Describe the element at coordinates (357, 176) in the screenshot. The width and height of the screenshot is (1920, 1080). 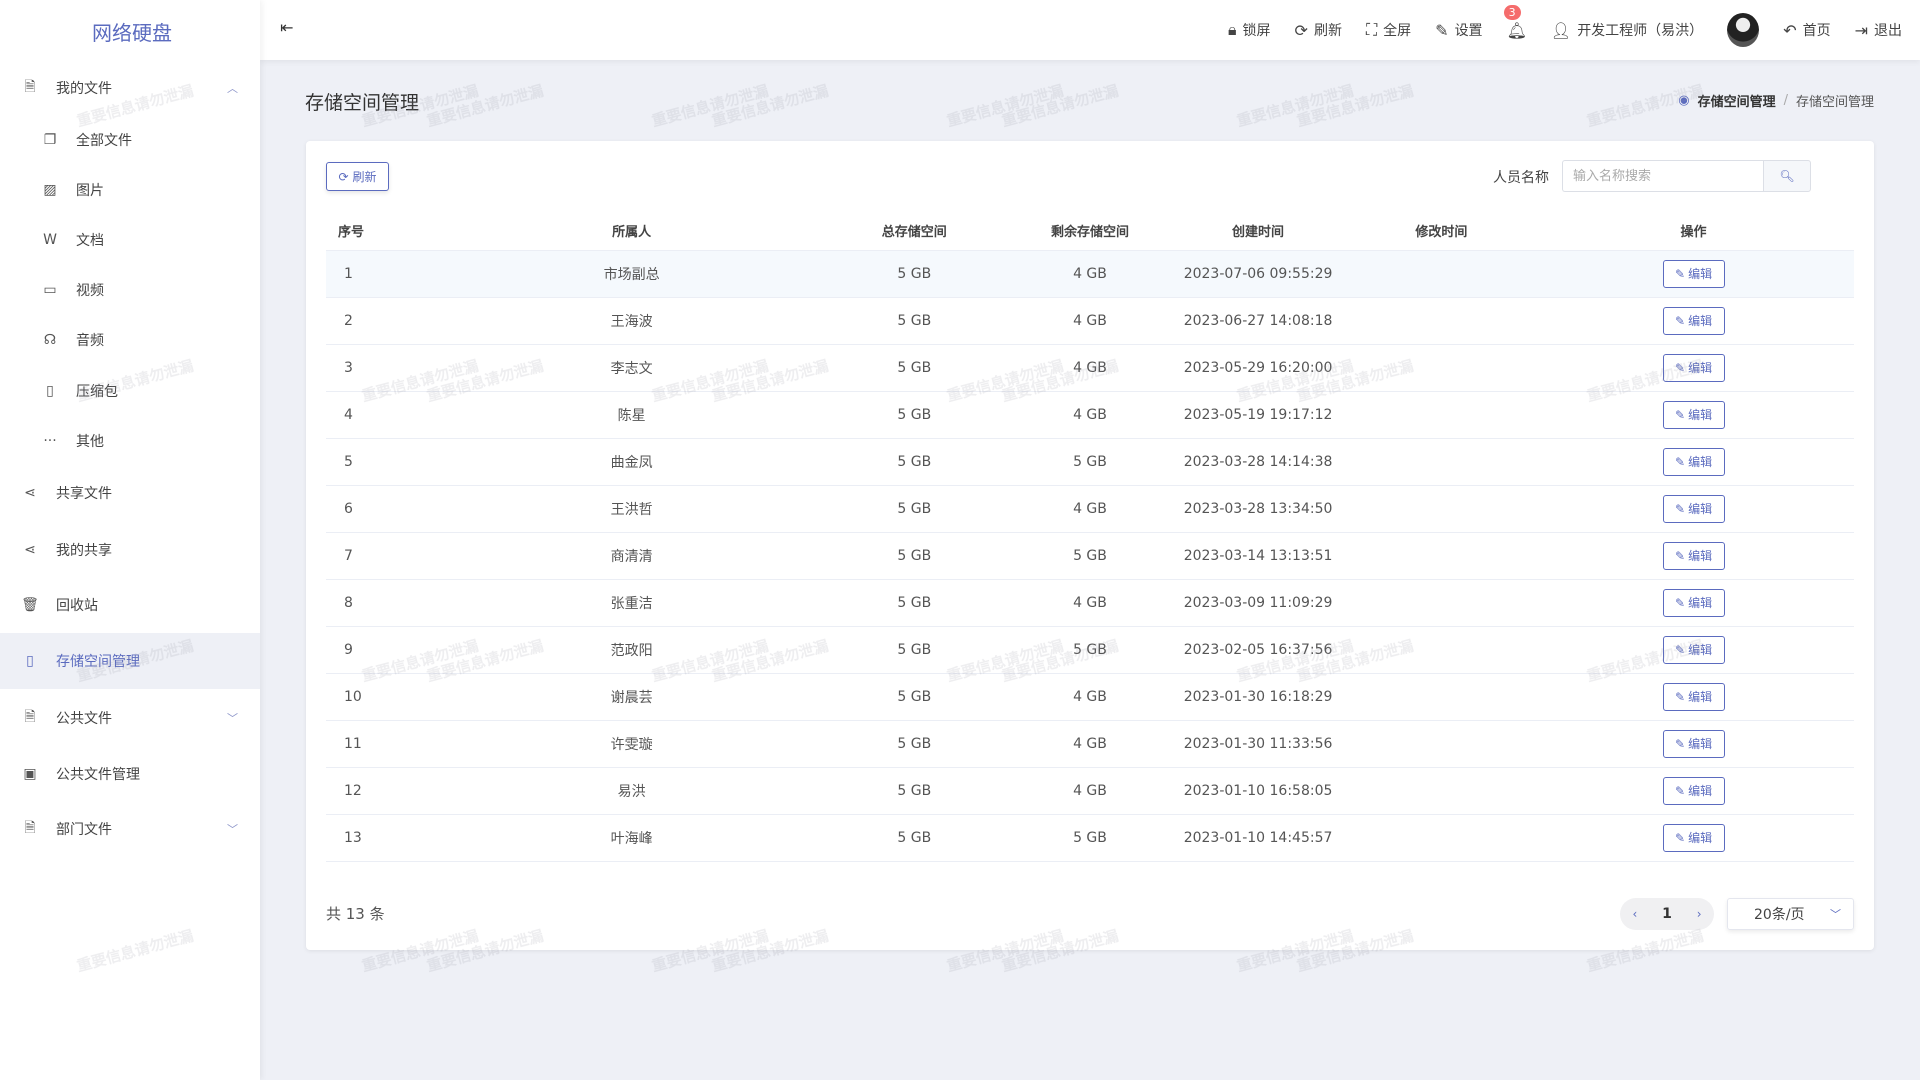
I see `refresh-button: ⟳ 刷新` at that location.